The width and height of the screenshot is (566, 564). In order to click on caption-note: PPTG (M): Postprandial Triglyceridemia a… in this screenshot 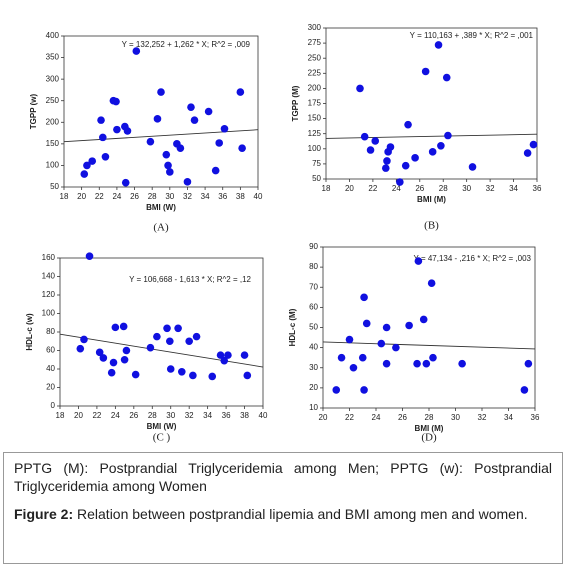, I will do `click(283, 477)`.